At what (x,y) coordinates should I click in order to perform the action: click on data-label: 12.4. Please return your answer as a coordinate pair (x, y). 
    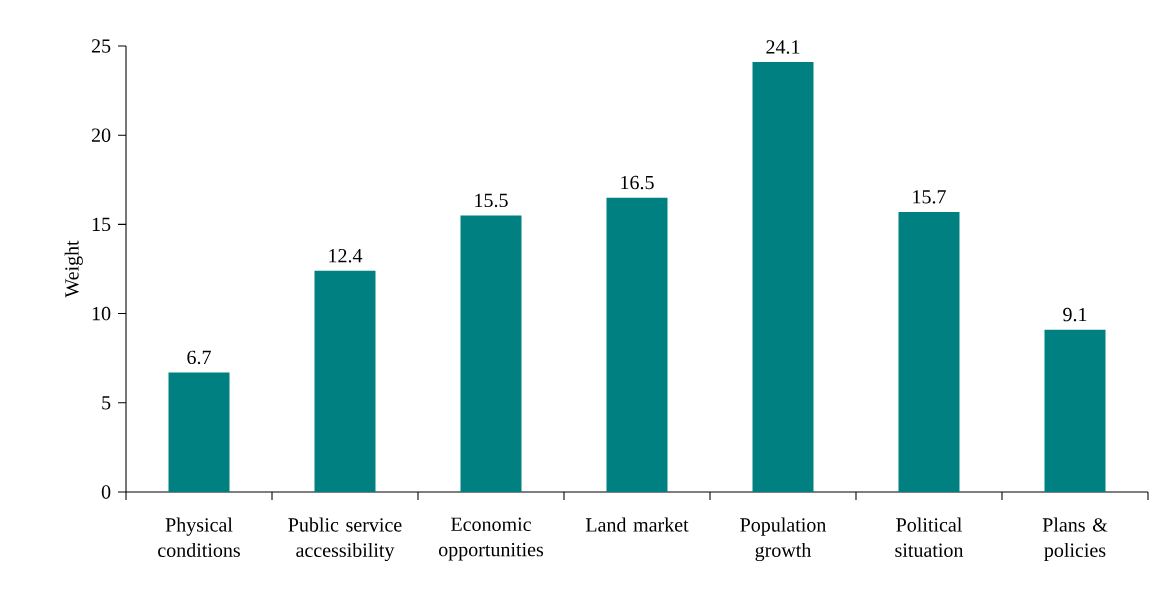
    Looking at the image, I should click on (346, 255).